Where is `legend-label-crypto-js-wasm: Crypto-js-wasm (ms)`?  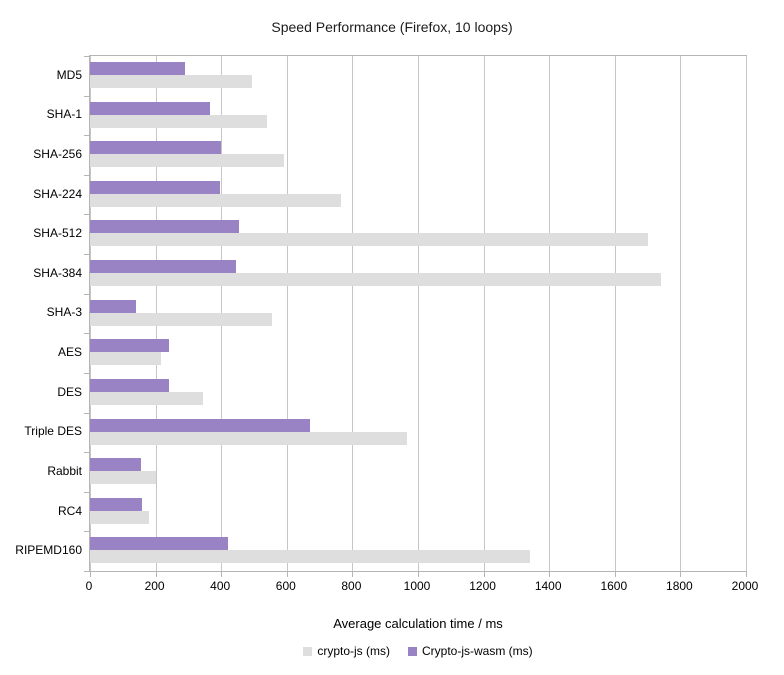
legend-label-crypto-js-wasm: Crypto-js-wasm (ms) is located at coordinates (477, 651).